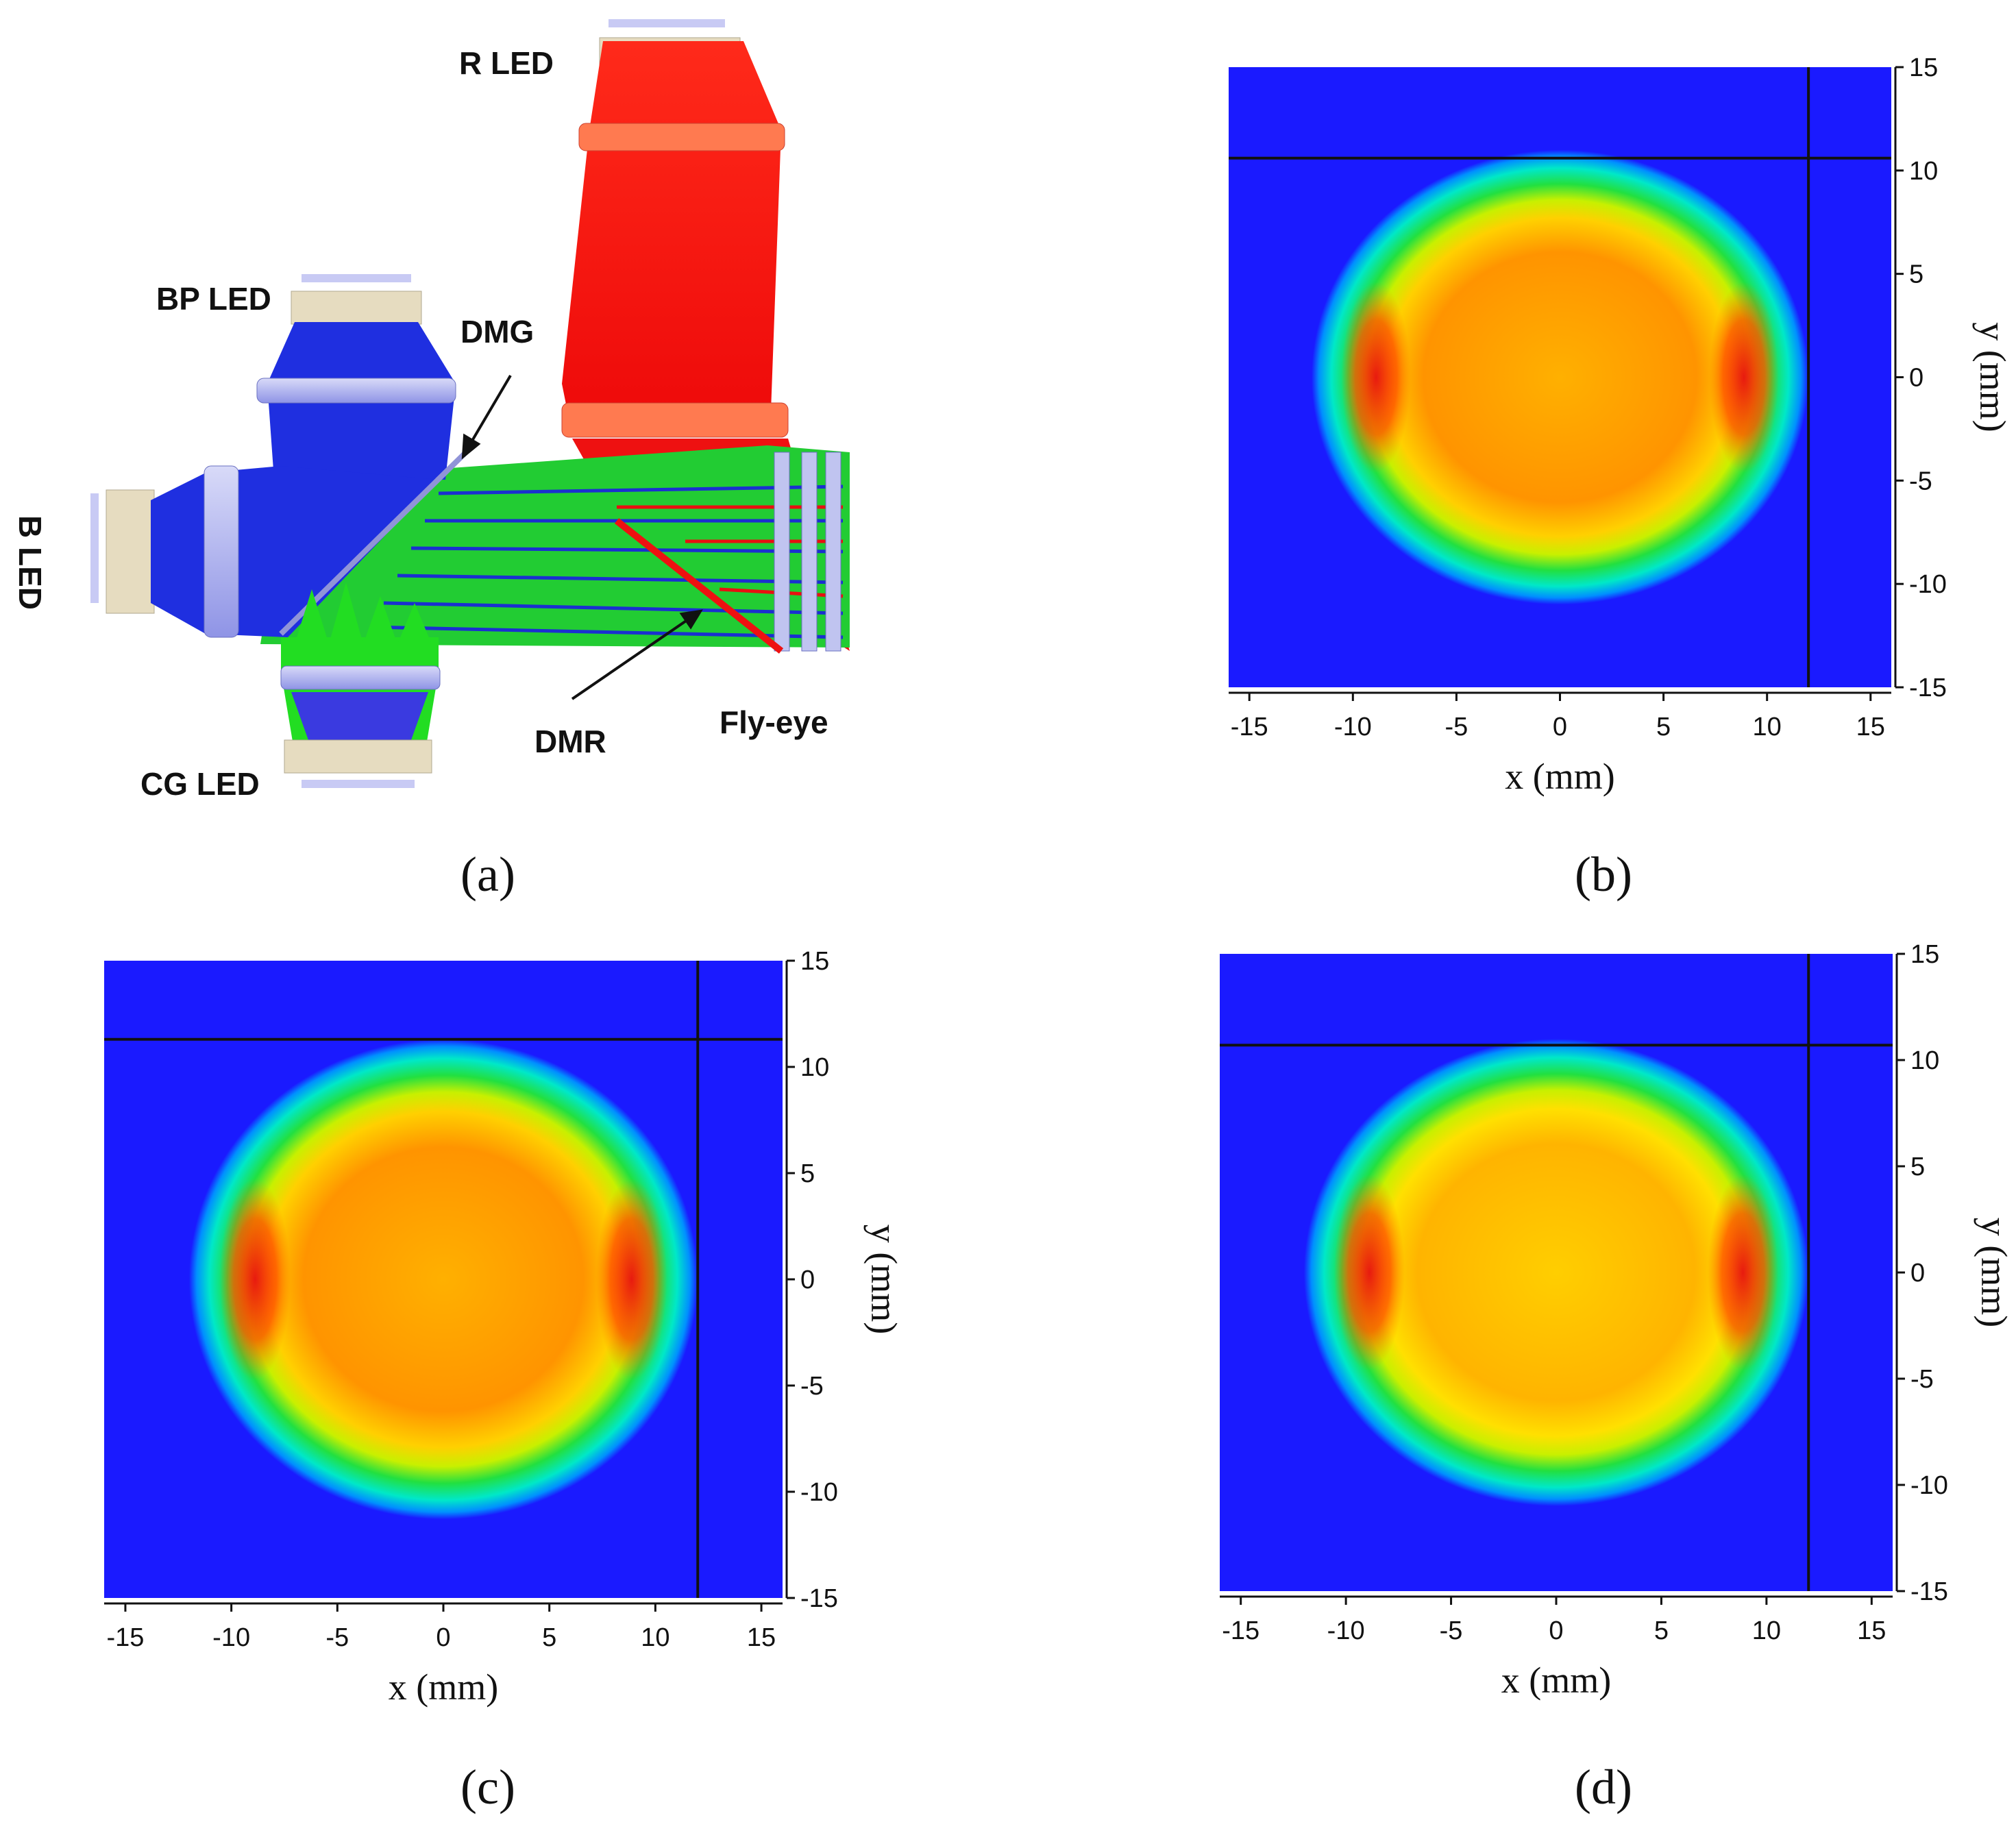 The image size is (2016, 1833). I want to click on red-beam, so click(671, 230).